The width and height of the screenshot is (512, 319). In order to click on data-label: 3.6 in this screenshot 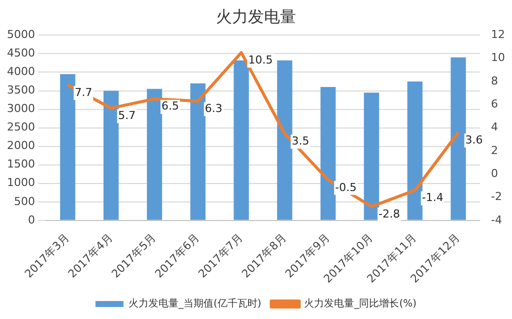, I will do `click(474, 139)`.